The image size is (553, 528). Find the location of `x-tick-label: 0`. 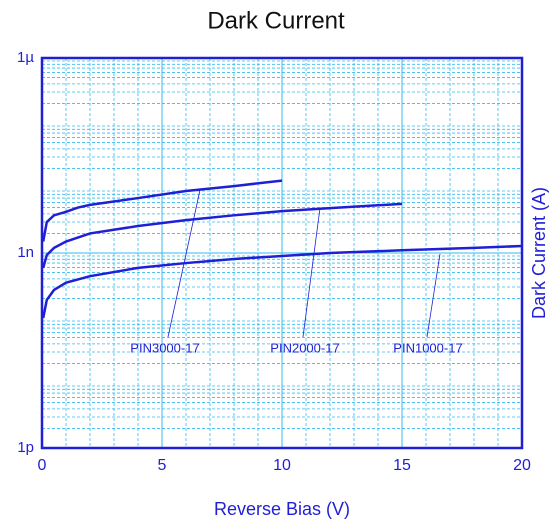

x-tick-label: 0 is located at coordinates (42, 465).